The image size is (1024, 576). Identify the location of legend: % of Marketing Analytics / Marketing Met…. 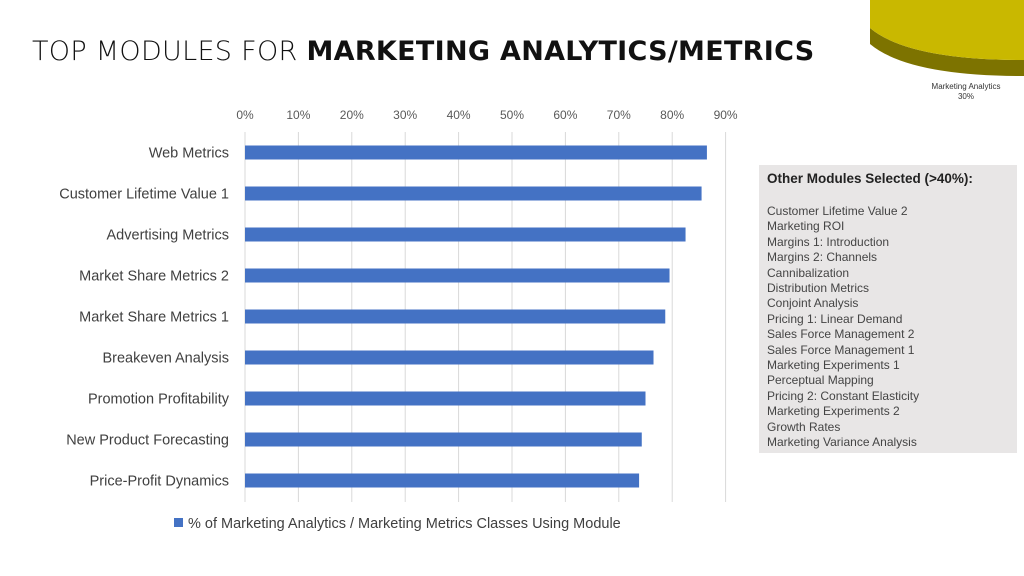
(397, 524).